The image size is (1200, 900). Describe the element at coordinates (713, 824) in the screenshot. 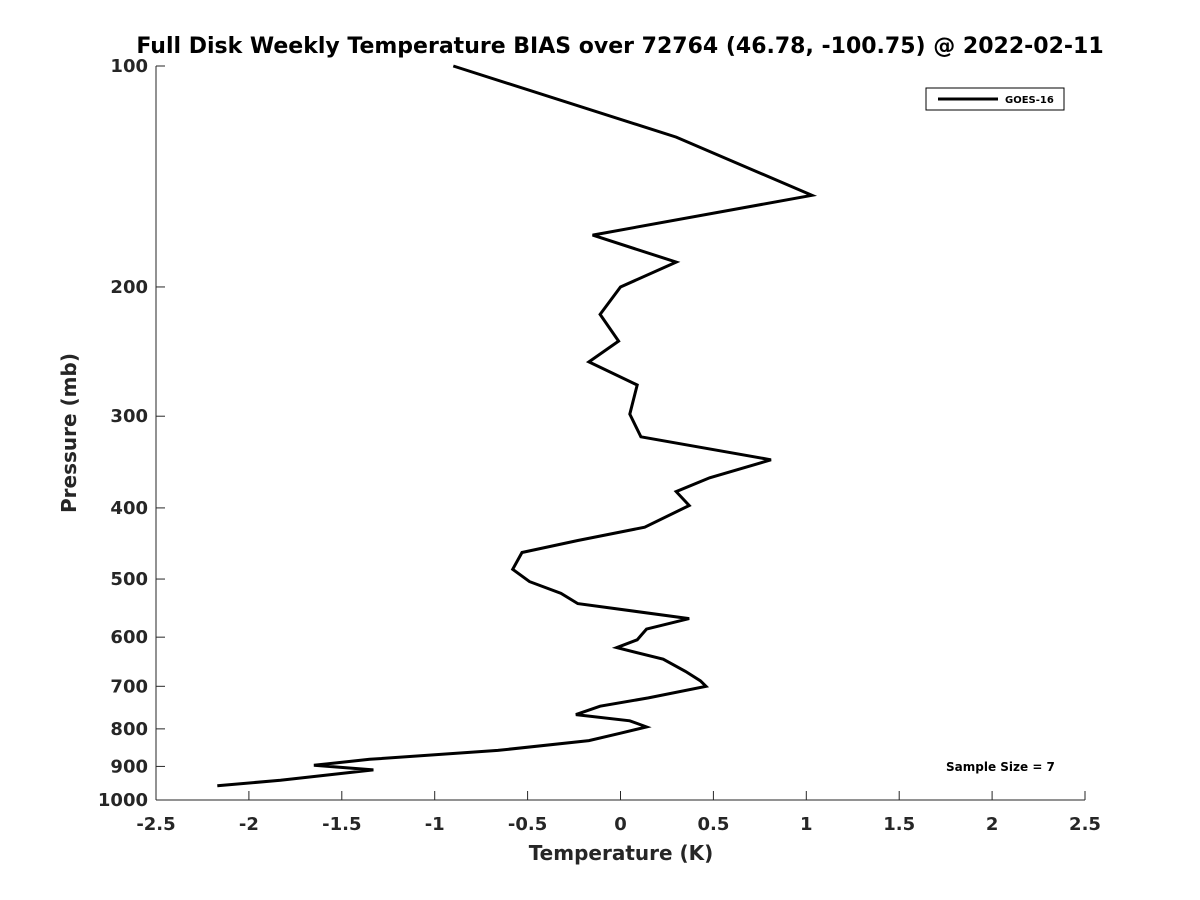

I see `x-tick-label: 0.5` at that location.